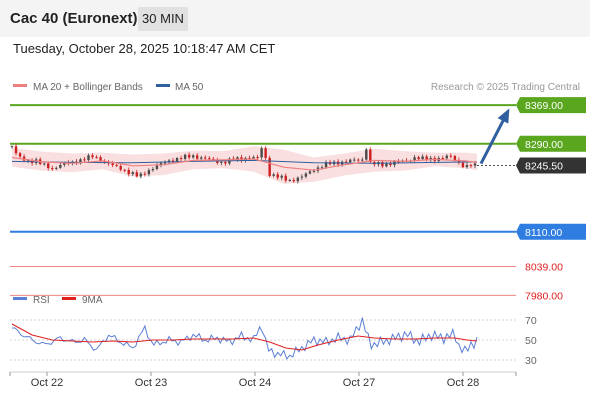 Image resolution: width=590 pixels, height=400 pixels. I want to click on level-label-8369.00: 8369.00, so click(551, 105).